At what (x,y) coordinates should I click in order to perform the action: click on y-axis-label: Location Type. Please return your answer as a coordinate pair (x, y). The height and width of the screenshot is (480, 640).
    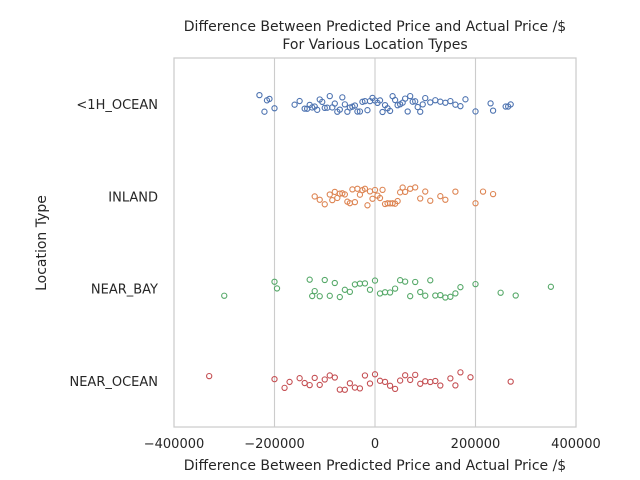
    Looking at the image, I should click on (42, 243).